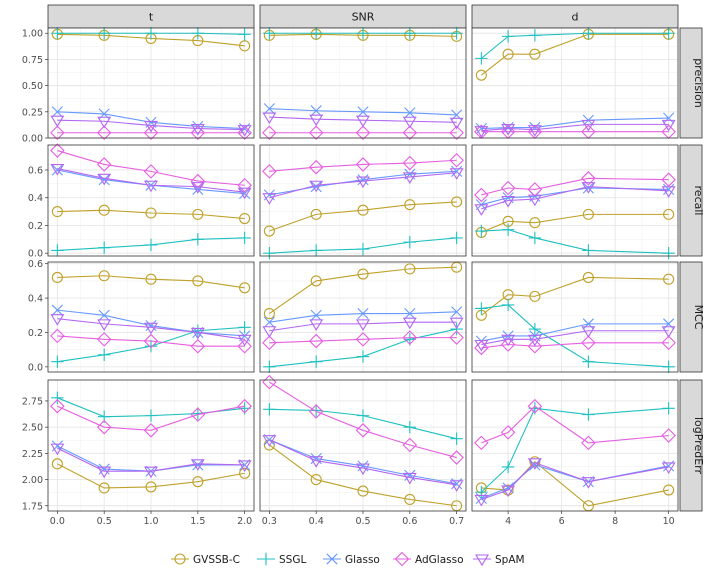 The height and width of the screenshot is (581, 706). I want to click on x-tick-label: 6, so click(562, 521).